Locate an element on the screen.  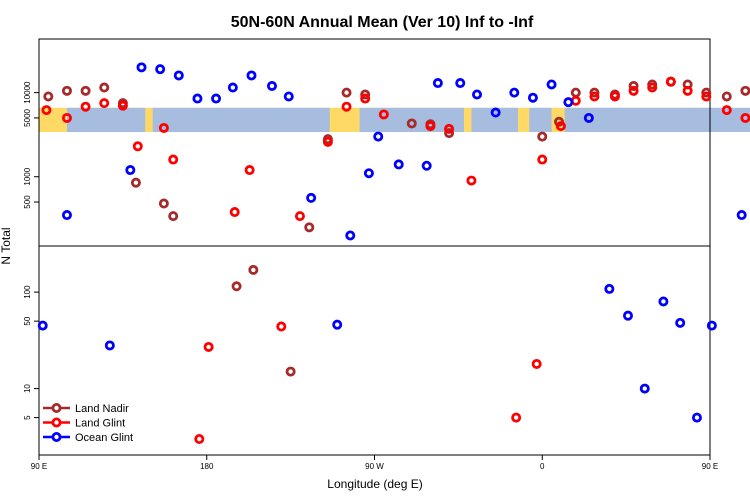
x-axis: 90 E 180 90 W 0 90 E is located at coordinates (374, 463).